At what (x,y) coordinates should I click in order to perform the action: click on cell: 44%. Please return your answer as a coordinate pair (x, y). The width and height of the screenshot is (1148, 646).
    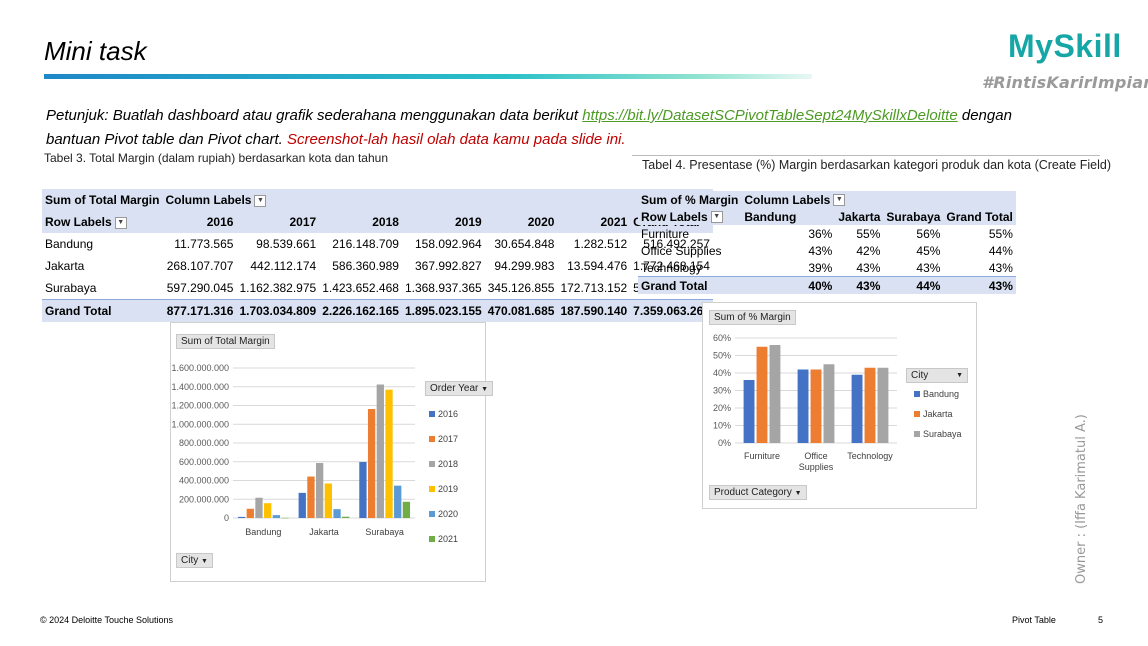
    Looking at the image, I should click on (913, 285).